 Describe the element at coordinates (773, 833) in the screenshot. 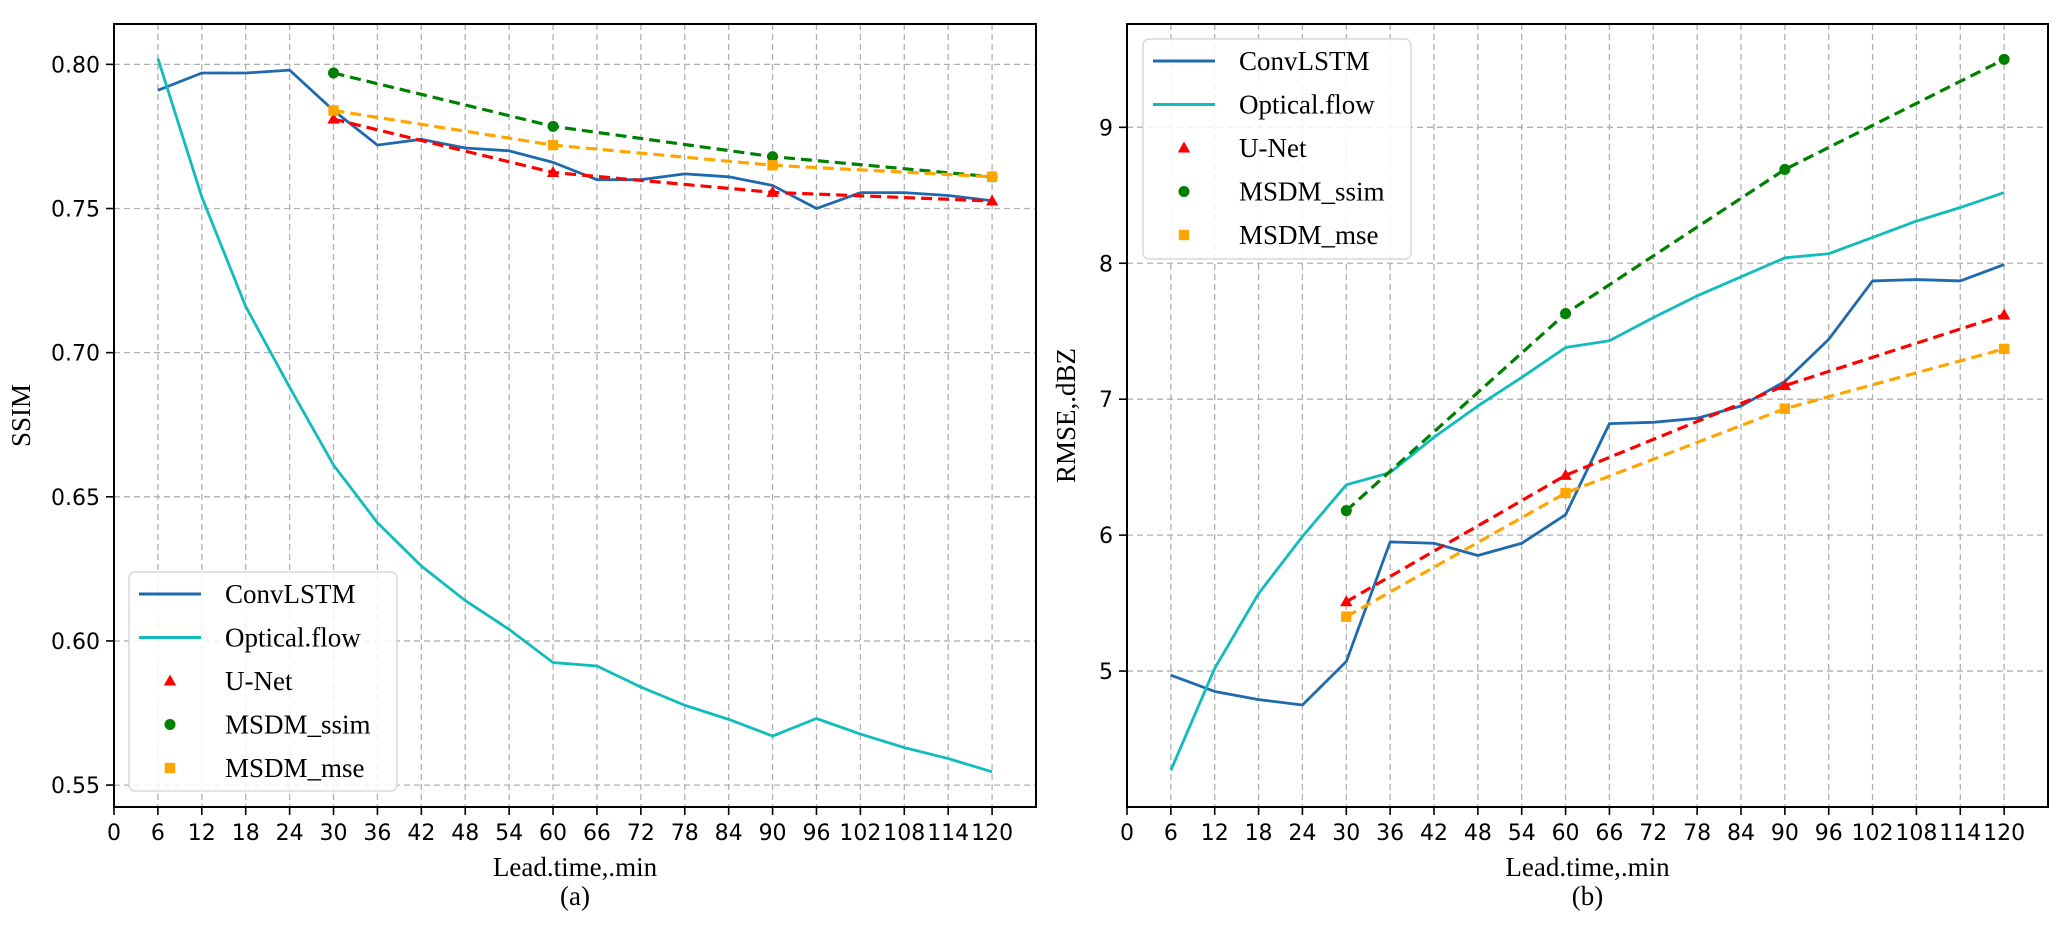

I see `x-tick-label: 90` at that location.